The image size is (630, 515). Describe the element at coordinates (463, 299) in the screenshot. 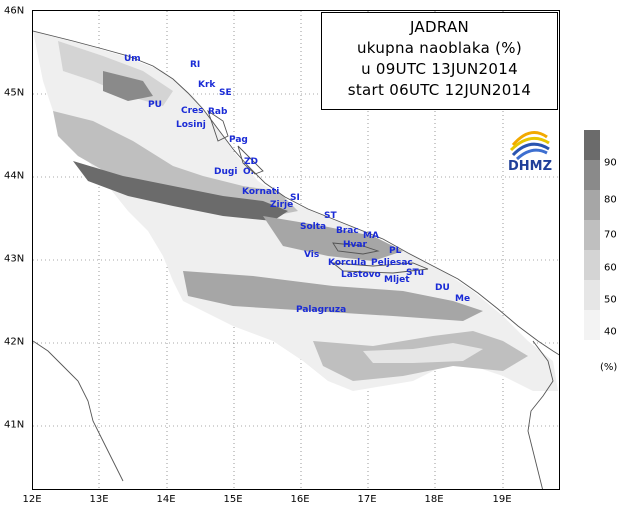

I see `place-label: Me` at that location.